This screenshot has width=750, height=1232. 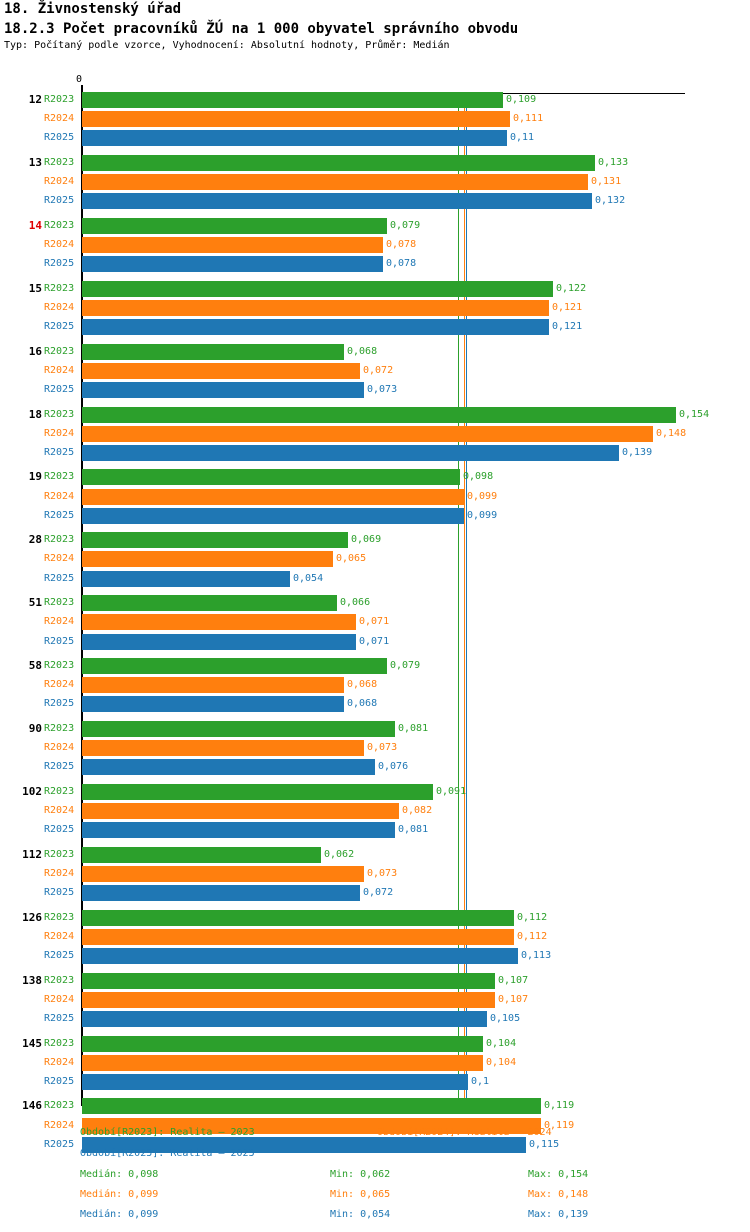 What do you see at coordinates (32, 791) in the screenshot?
I see `group-label-102: 102` at bounding box center [32, 791].